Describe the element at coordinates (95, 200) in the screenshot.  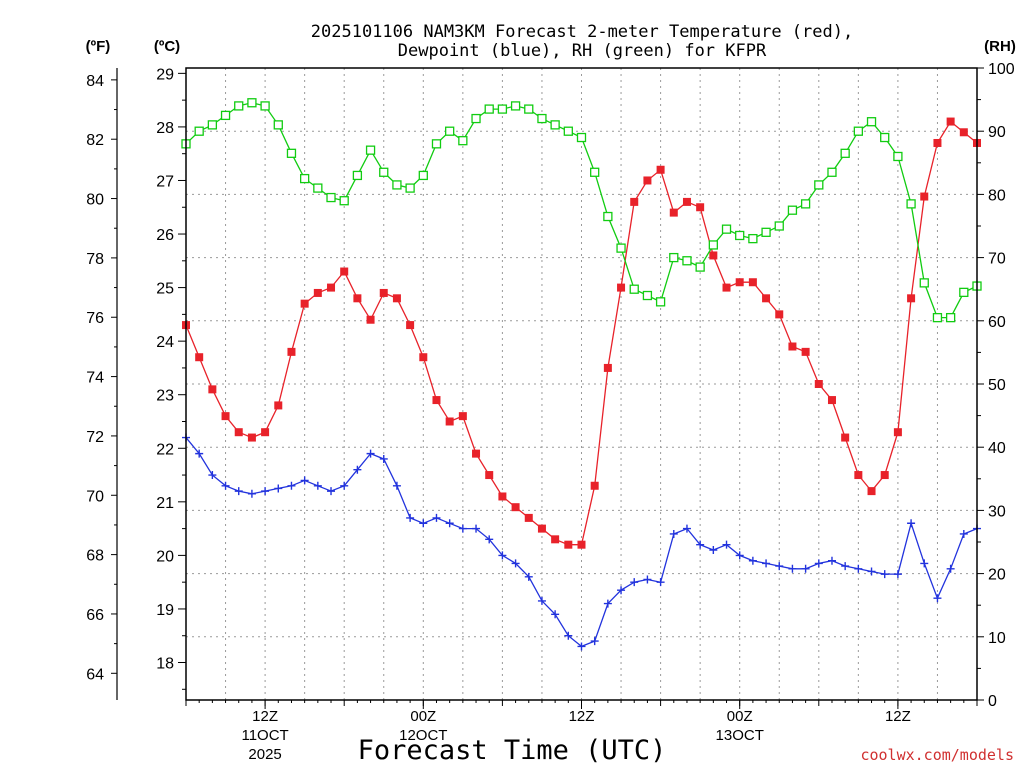
I see `fahrenheit-tick-label: 80` at that location.